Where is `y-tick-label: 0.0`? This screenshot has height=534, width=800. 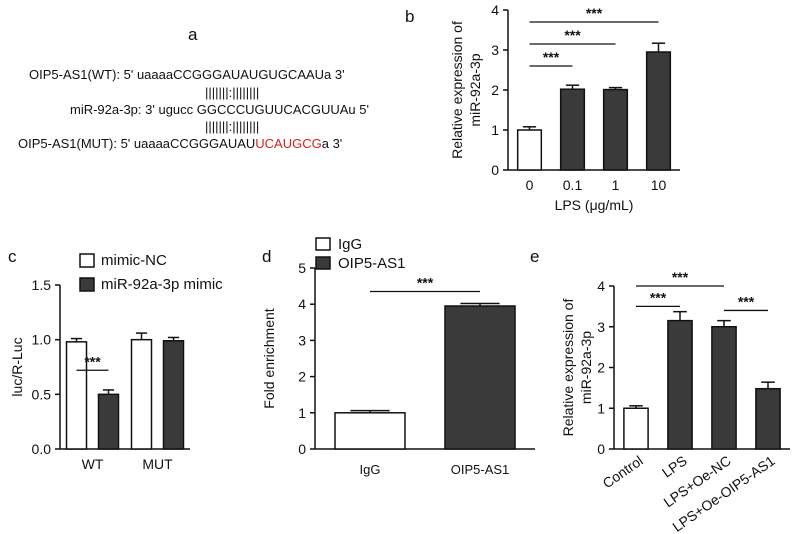 y-tick-label: 0.0 is located at coordinates (42, 449).